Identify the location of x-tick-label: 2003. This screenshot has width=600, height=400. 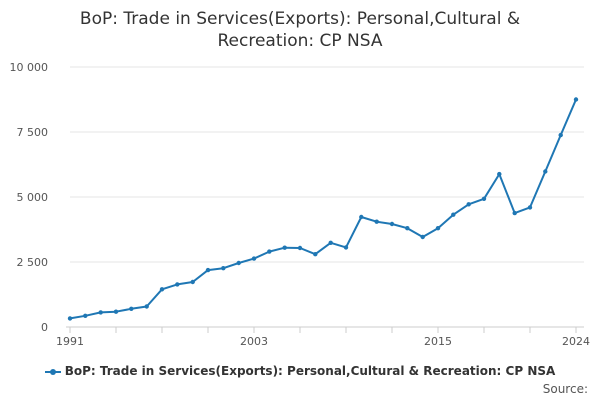
(254, 341).